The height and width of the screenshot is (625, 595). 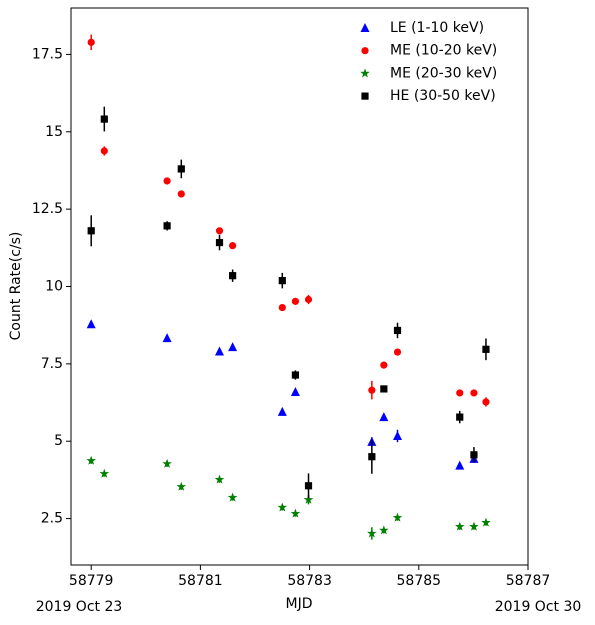 What do you see at coordinates (52, 519) in the screenshot?
I see `y-tick-label: 2.5` at bounding box center [52, 519].